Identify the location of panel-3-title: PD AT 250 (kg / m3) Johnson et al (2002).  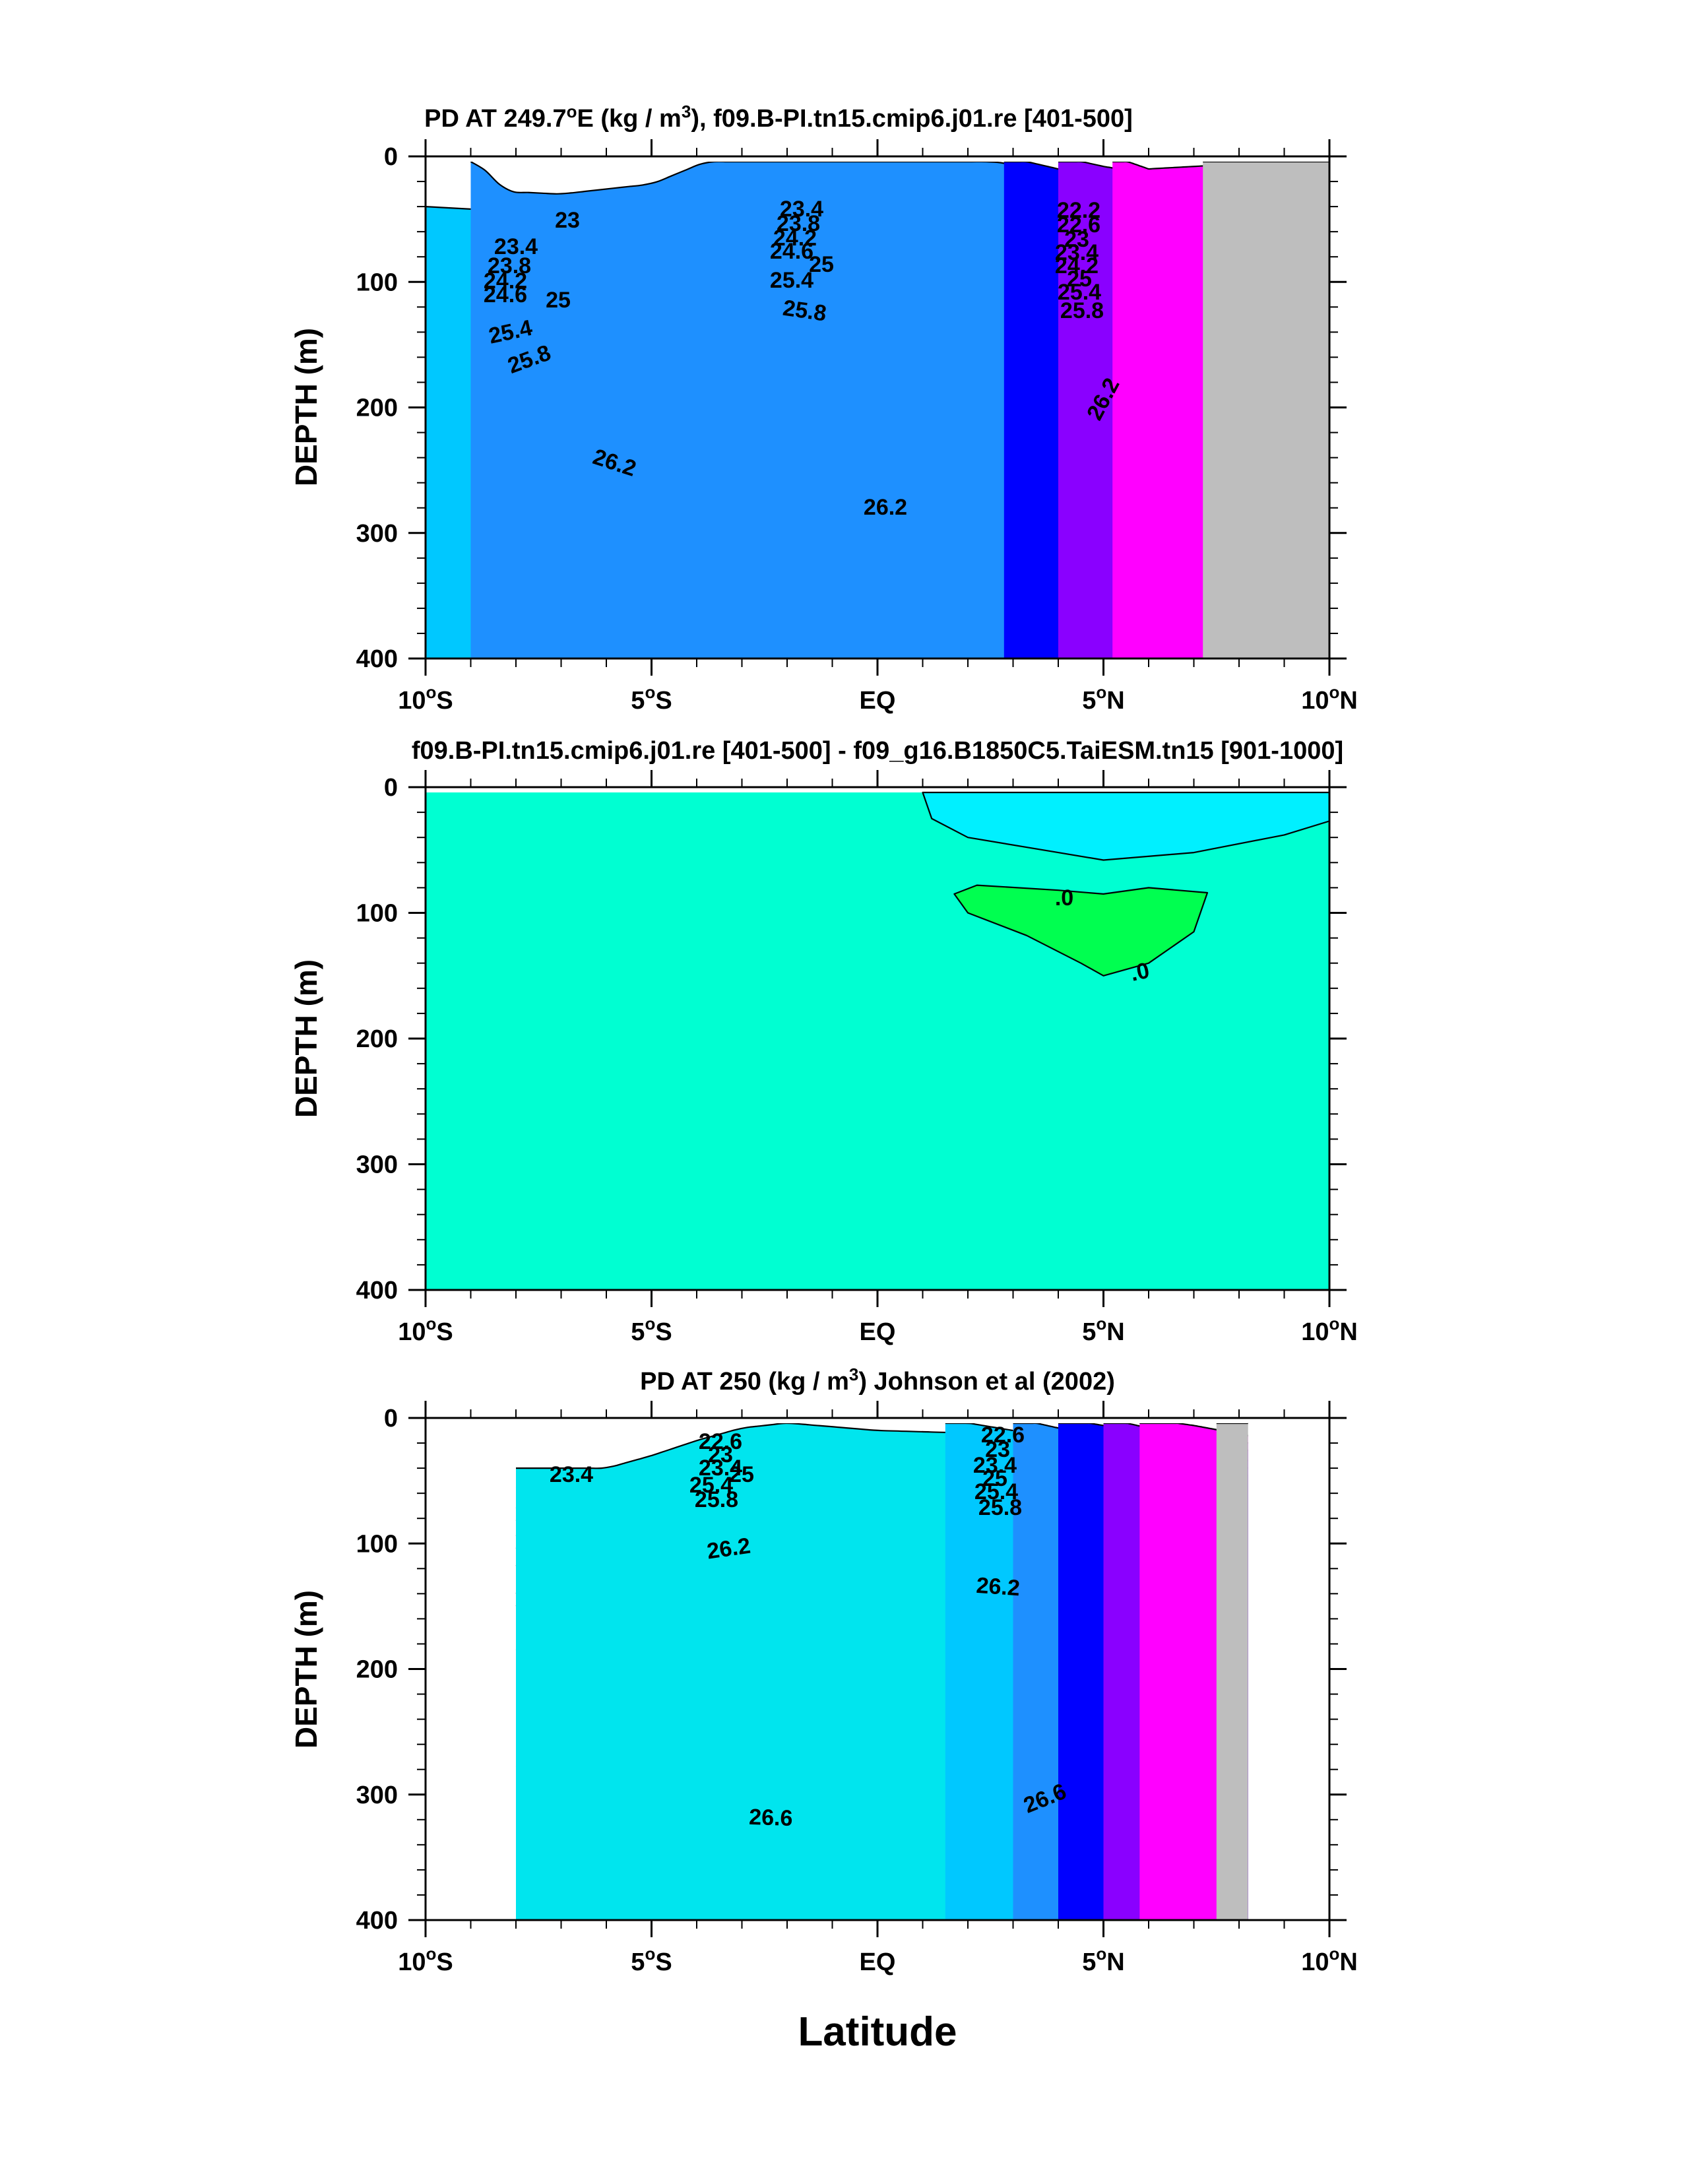
(877, 1380).